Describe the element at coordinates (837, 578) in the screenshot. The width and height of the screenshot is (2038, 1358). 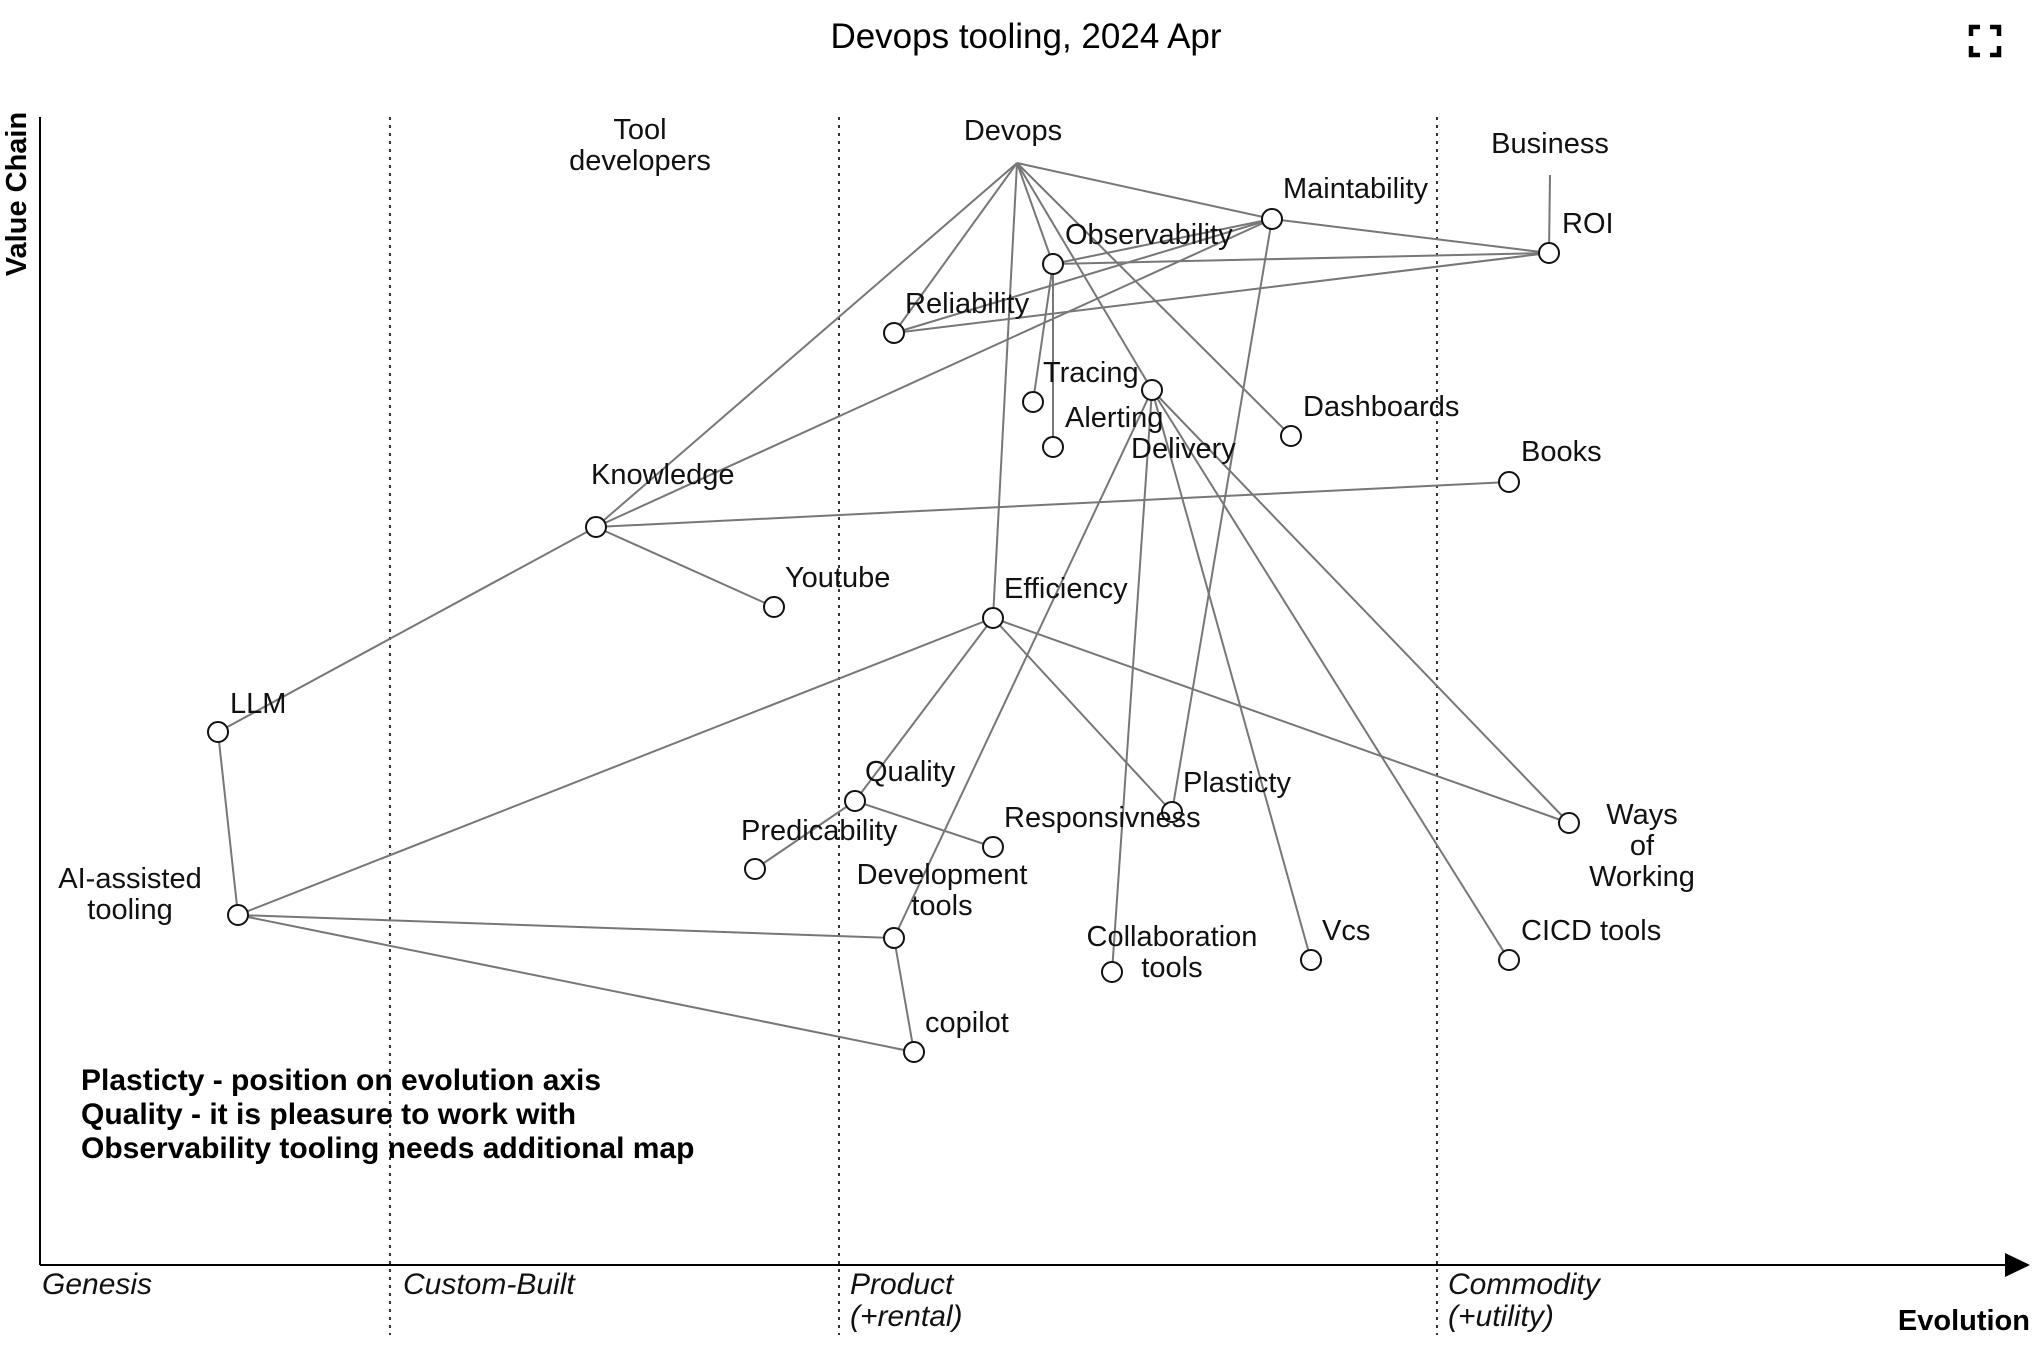
I see `label-youtube: Youtube` at that location.